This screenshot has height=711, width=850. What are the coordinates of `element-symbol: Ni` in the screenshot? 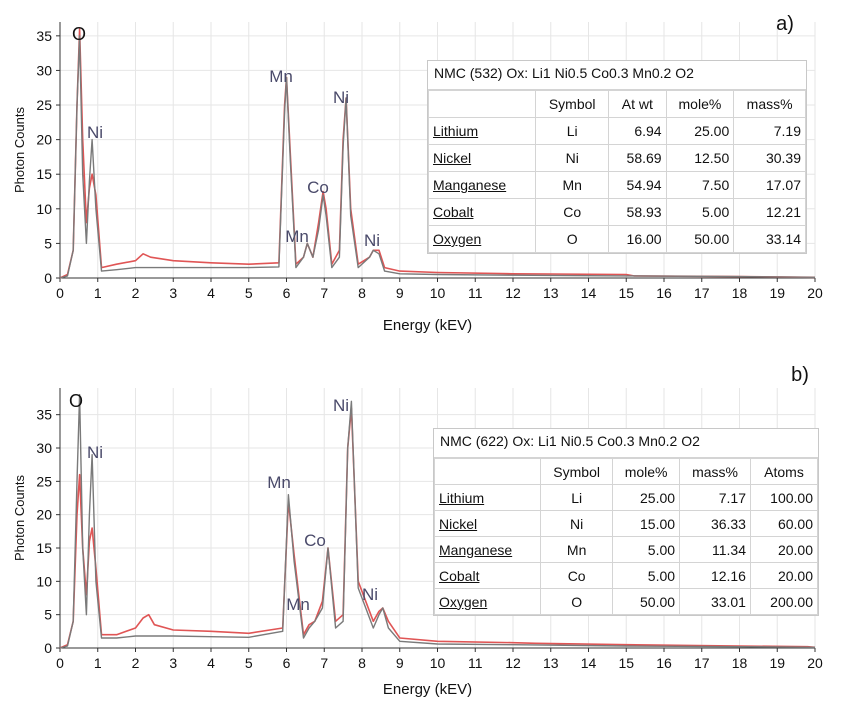 It's located at (577, 523).